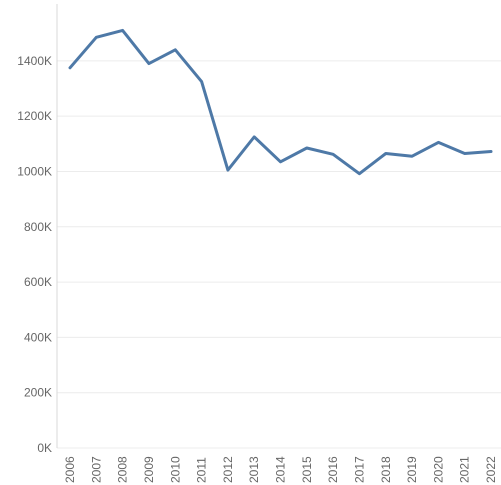 The width and height of the screenshot is (501, 485). Describe the element at coordinates (175, 469) in the screenshot. I see `x-tick-label: 2010` at that location.